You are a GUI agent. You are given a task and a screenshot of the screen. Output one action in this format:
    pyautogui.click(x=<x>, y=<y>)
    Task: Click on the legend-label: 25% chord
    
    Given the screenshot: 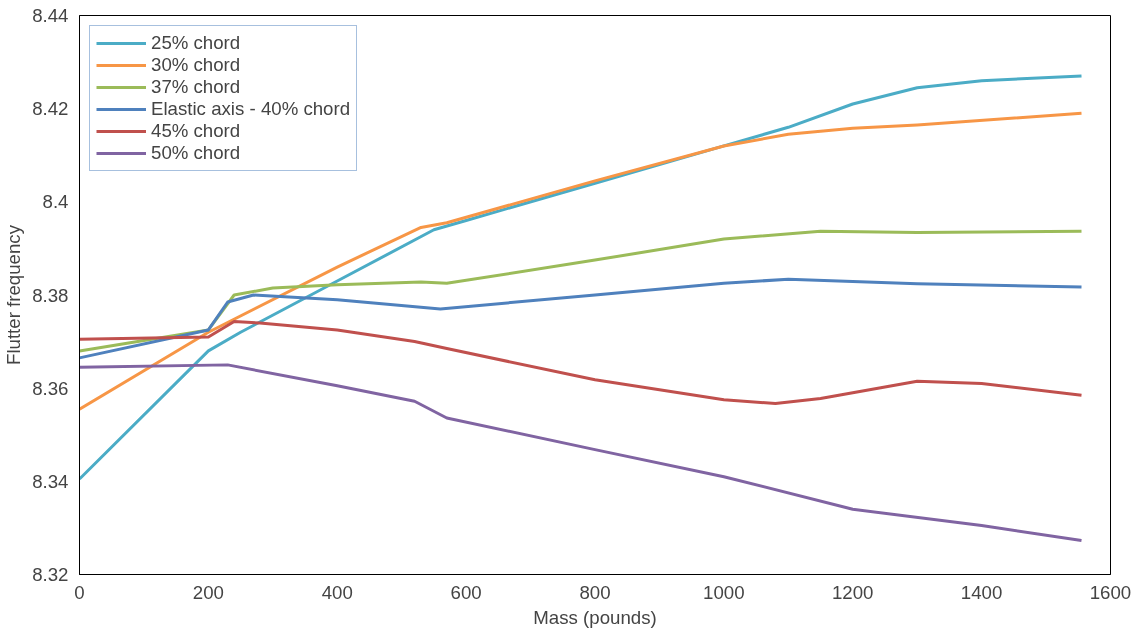 What is the action you would take?
    pyautogui.click(x=196, y=43)
    